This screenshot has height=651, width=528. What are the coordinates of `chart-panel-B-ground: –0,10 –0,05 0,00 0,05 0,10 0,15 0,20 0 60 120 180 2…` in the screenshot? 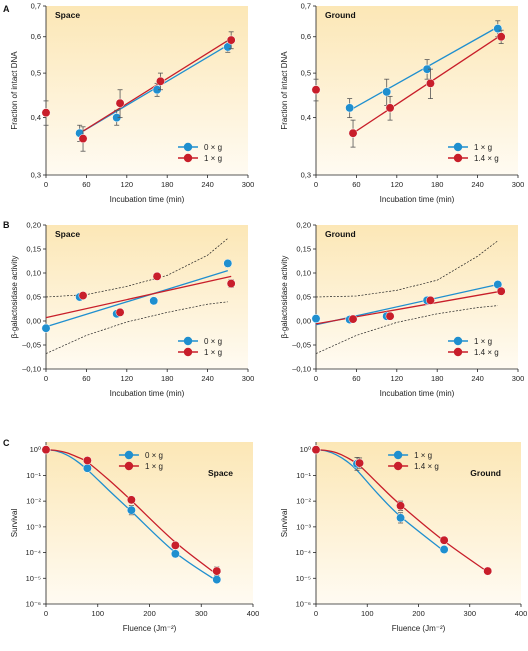 It's located at (402, 310).